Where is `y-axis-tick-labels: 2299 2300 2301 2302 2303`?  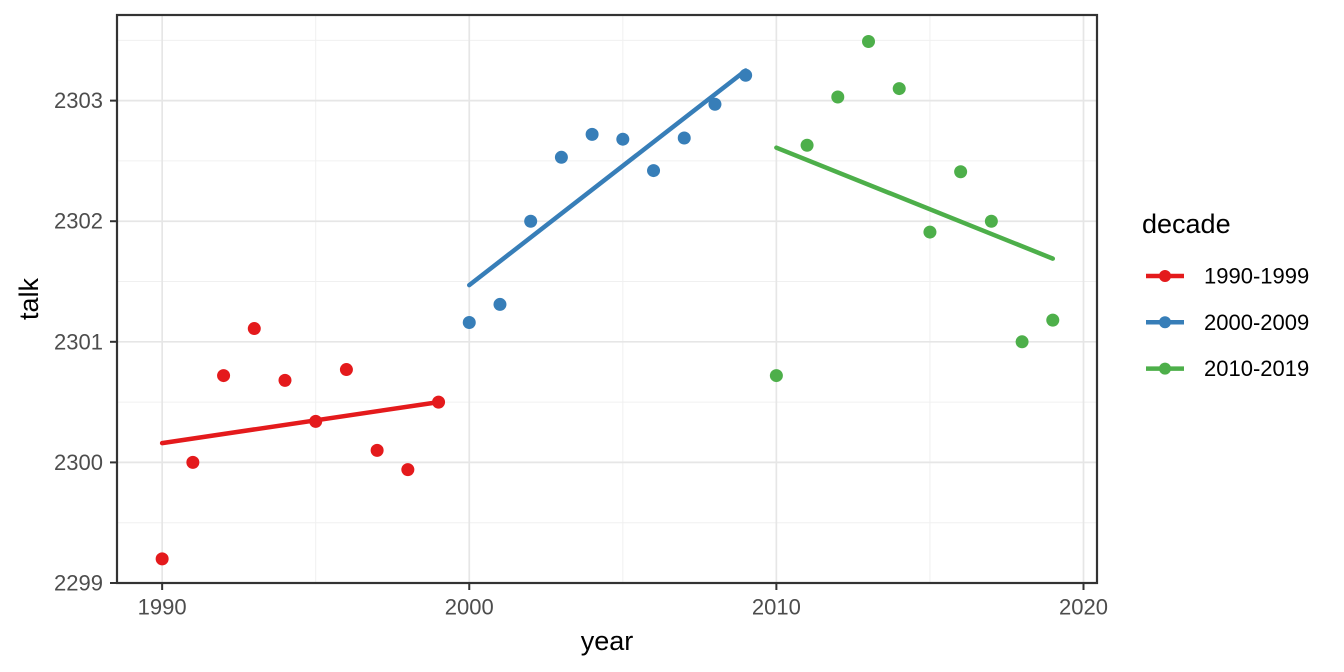
y-axis-tick-labels: 2299 2300 2301 2302 2303 is located at coordinates (78, 341).